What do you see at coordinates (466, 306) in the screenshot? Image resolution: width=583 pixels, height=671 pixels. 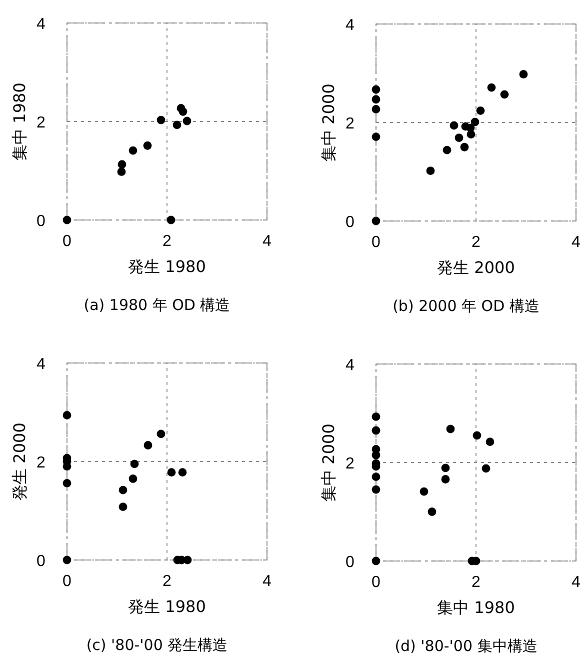 I see `text: (b) 2000 年 OD 構造` at bounding box center [466, 306].